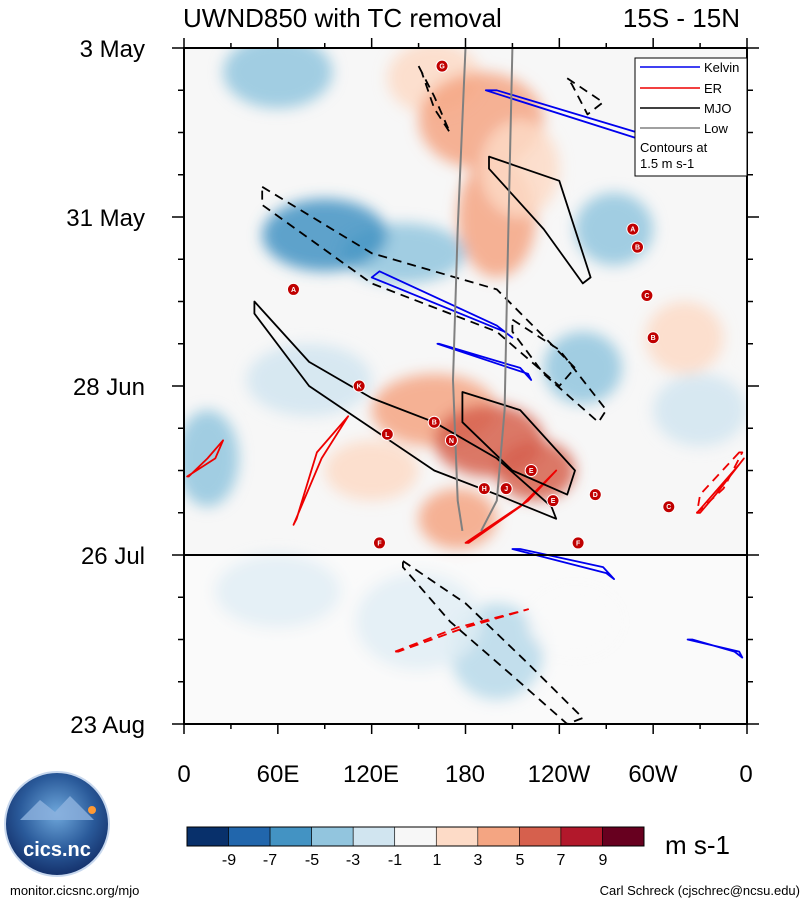  I want to click on tc-marker: D, so click(595, 495).